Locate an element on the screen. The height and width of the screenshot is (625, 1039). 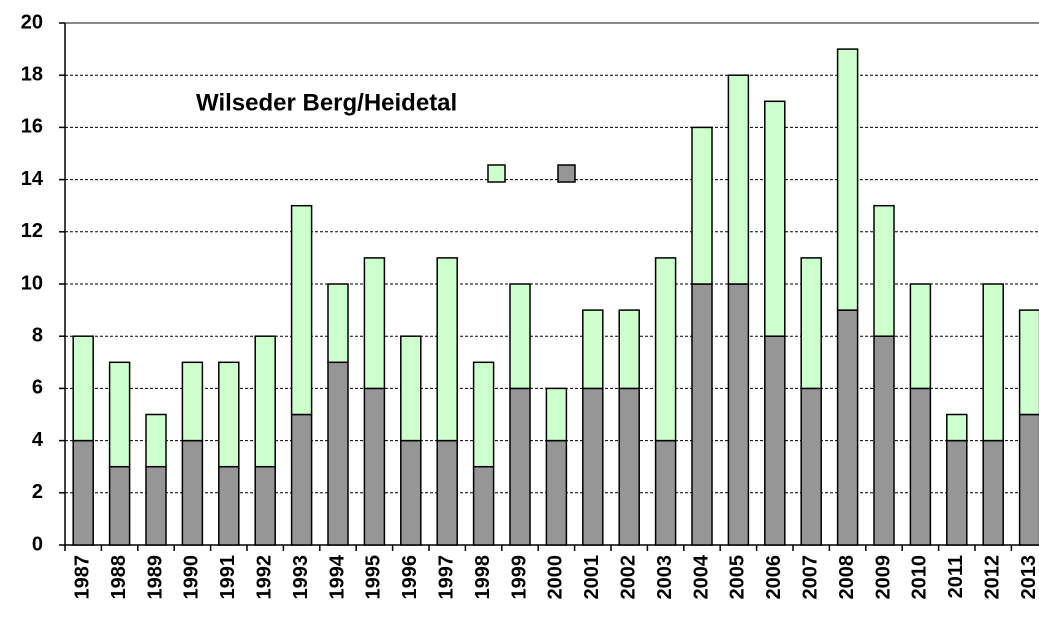
y-tick-label: 0 is located at coordinates (37, 544).